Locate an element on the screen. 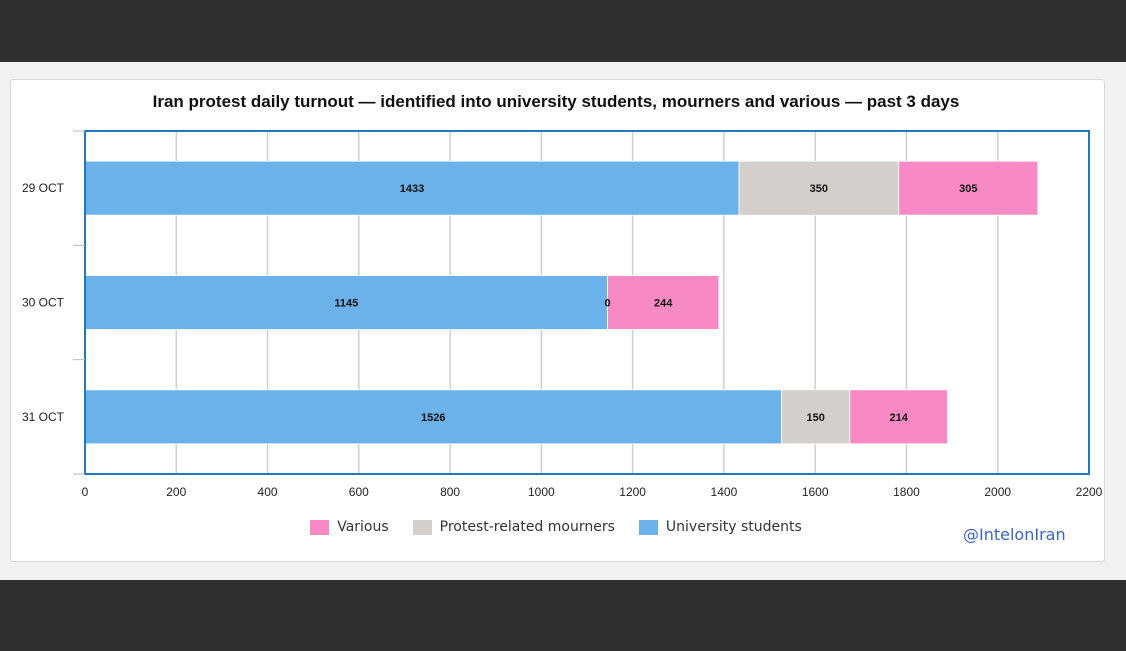 The image size is (1126, 651). data-label-2-0: 305 is located at coordinates (968, 189).